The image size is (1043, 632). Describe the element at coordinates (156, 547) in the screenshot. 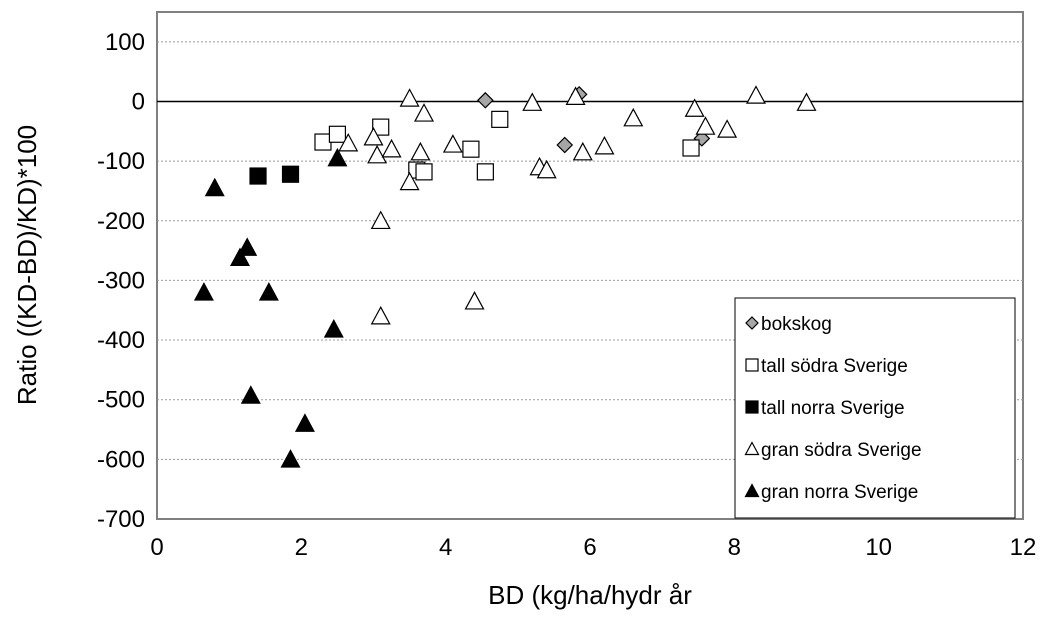

I see `x-tick-label: 0` at that location.